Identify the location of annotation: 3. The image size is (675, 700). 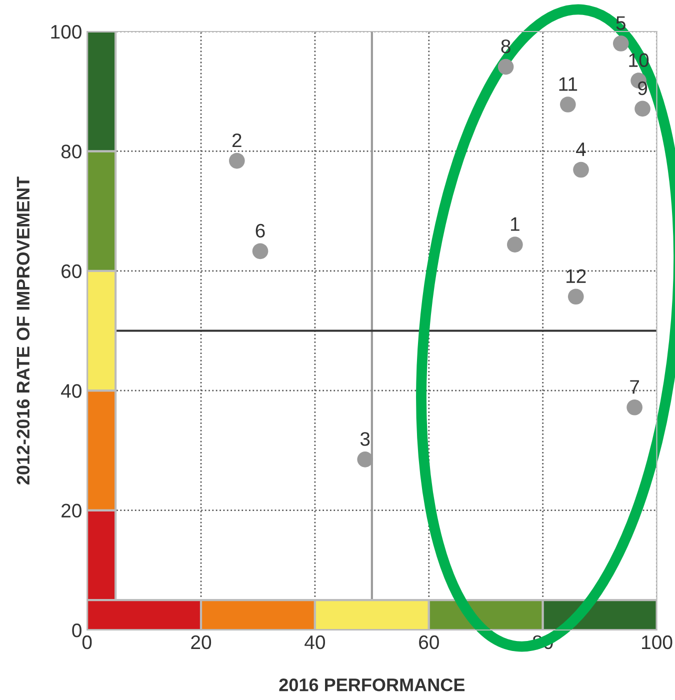
(365, 439).